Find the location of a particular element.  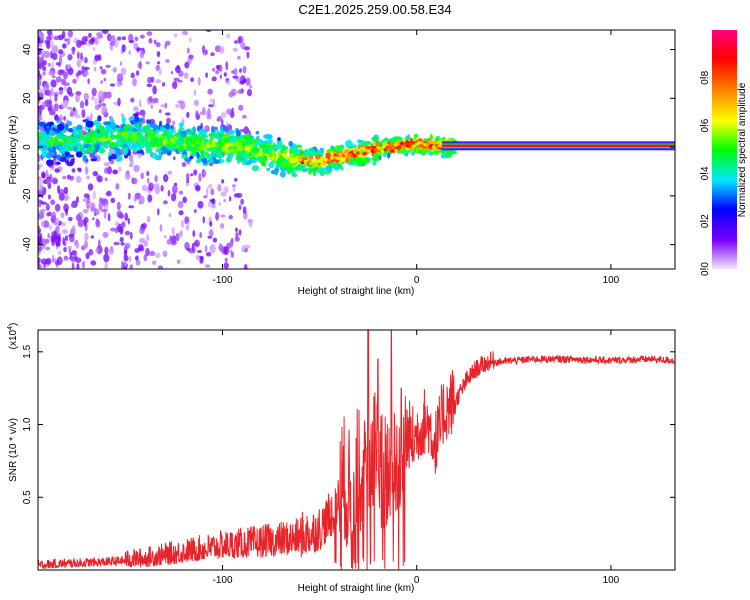

x-tick-label-0: -100 is located at coordinates (222, 280).